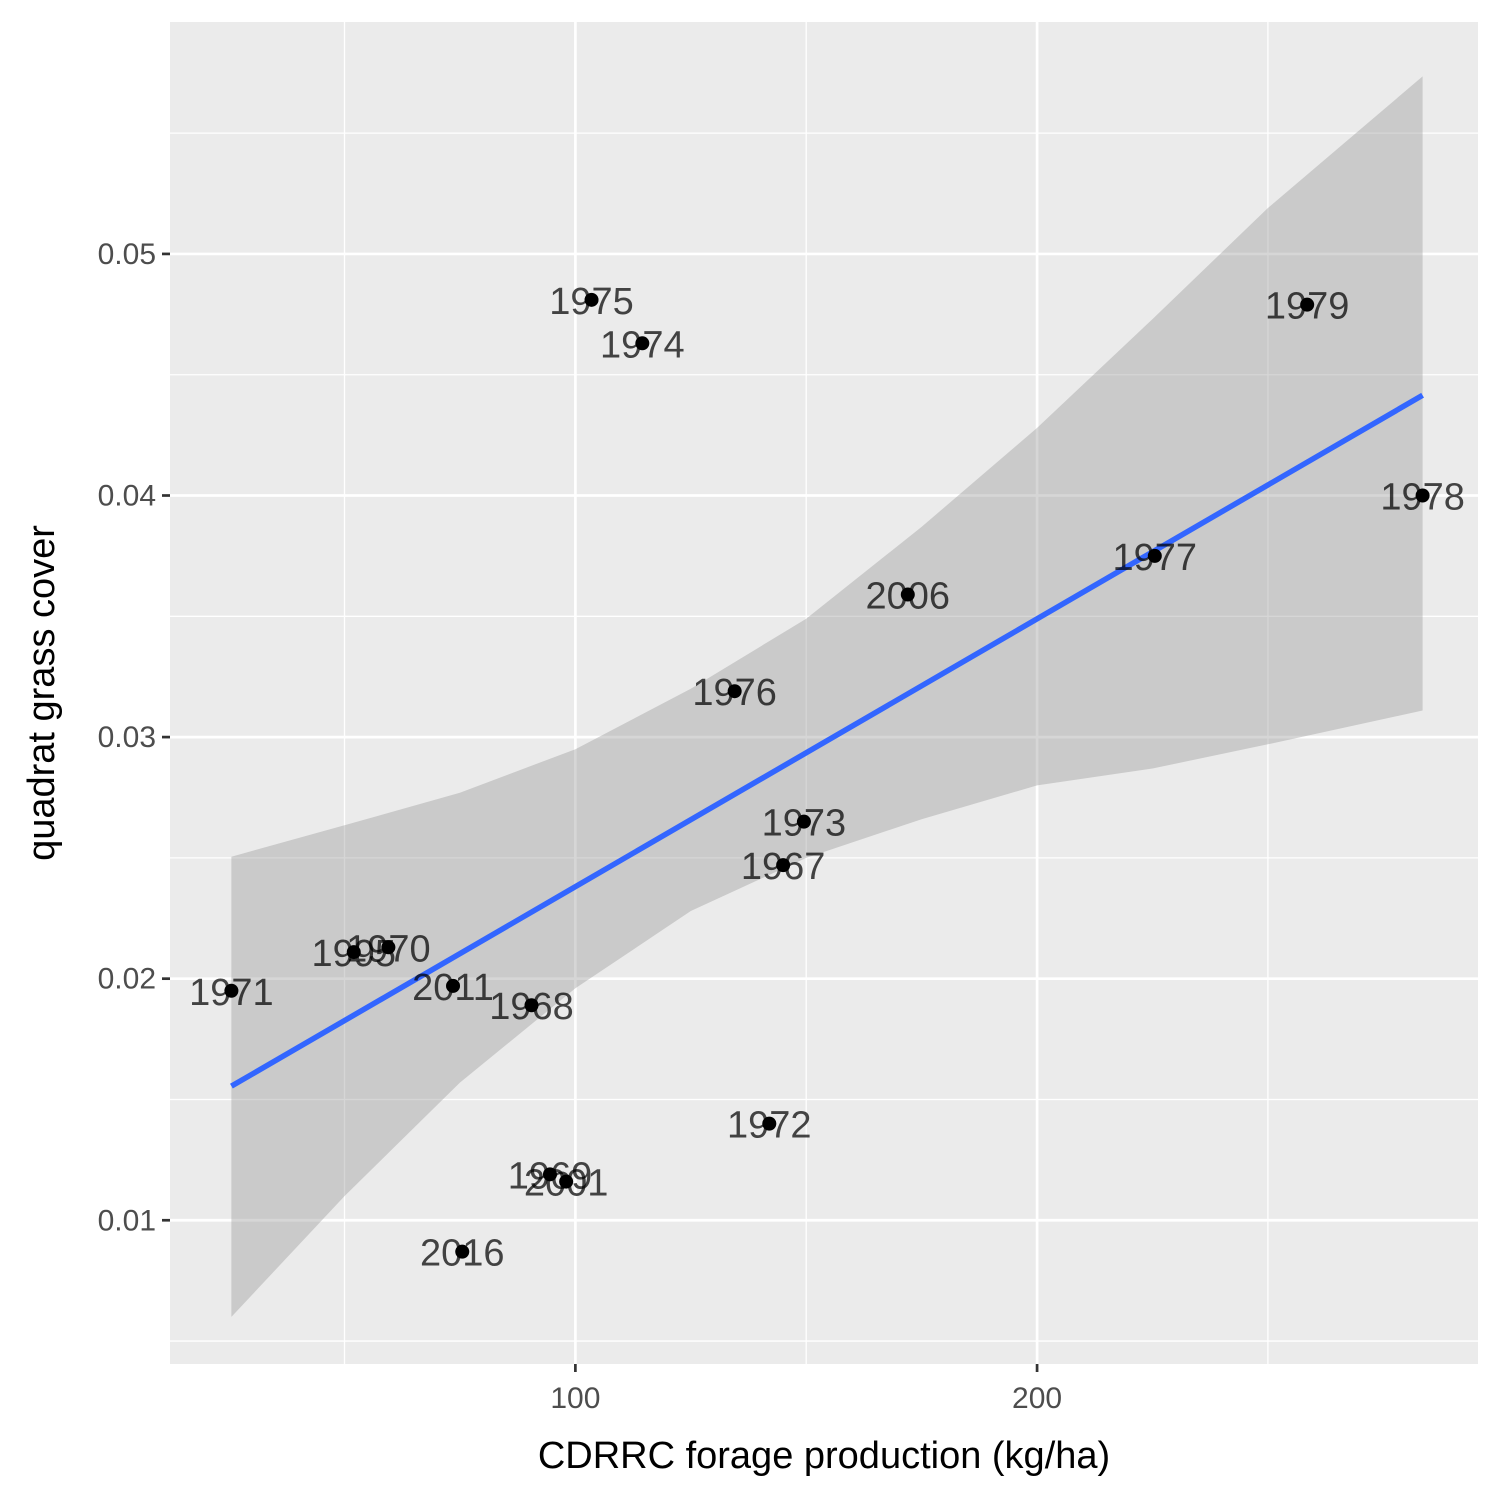 This screenshot has height=1500, width=1500. Describe the element at coordinates (42, 693) in the screenshot. I see `y-axis-title: quadrat grass cover` at that location.